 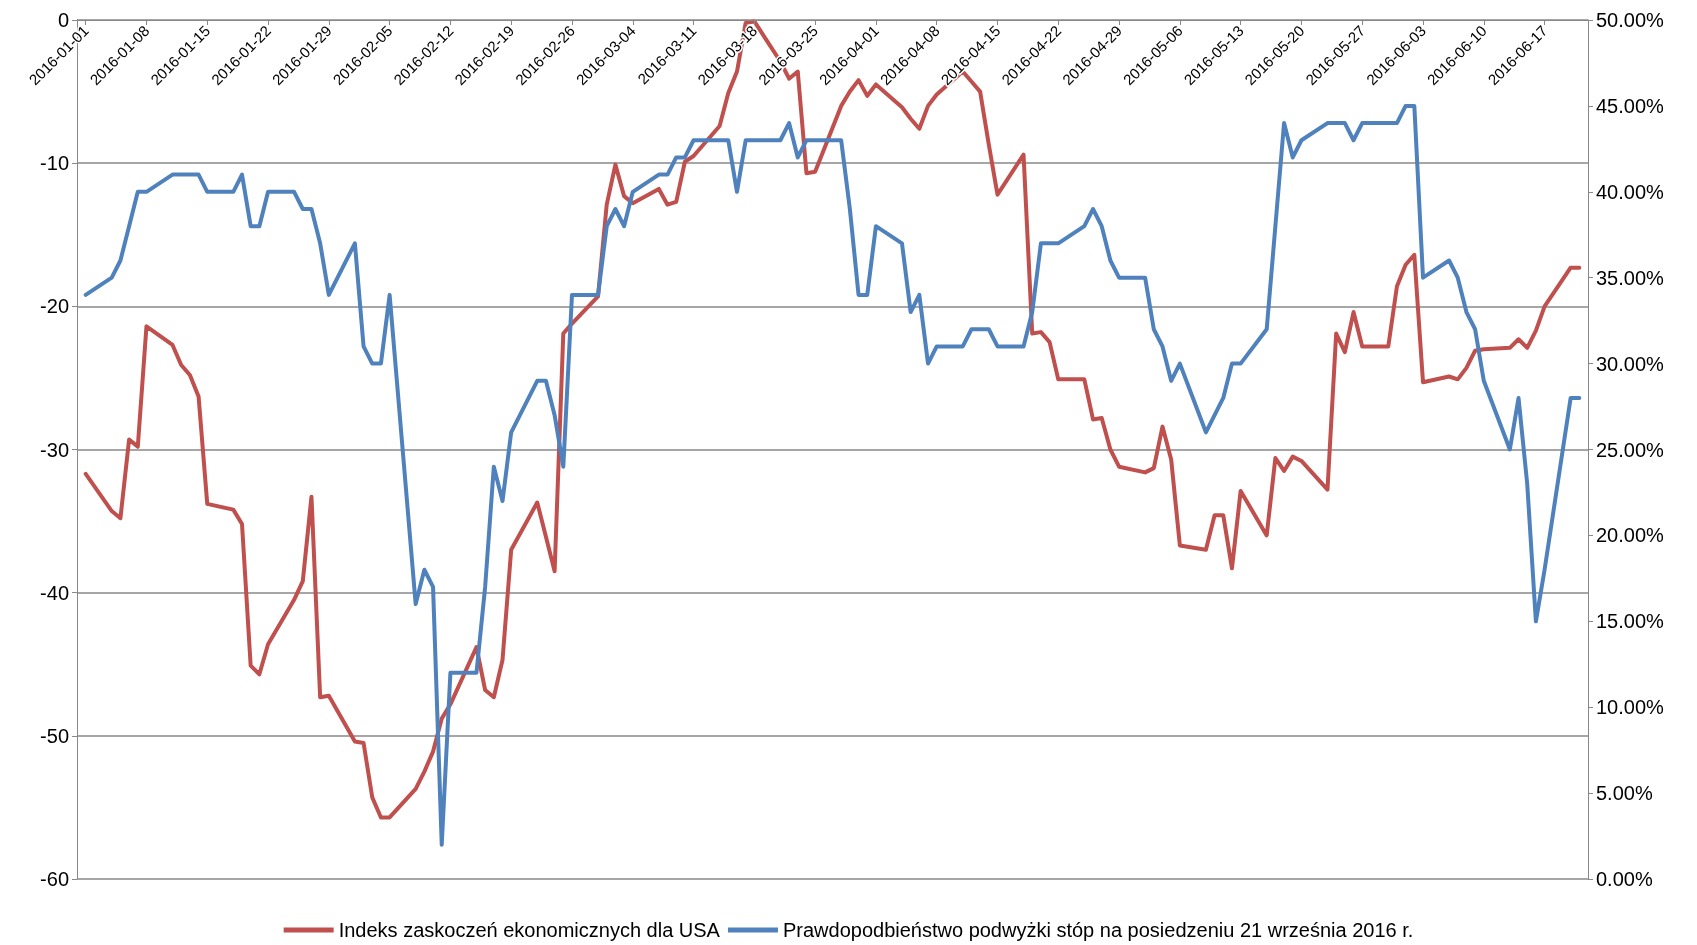 I want to click on y2-tick-label: 15.00%, so click(x=1630, y=621).